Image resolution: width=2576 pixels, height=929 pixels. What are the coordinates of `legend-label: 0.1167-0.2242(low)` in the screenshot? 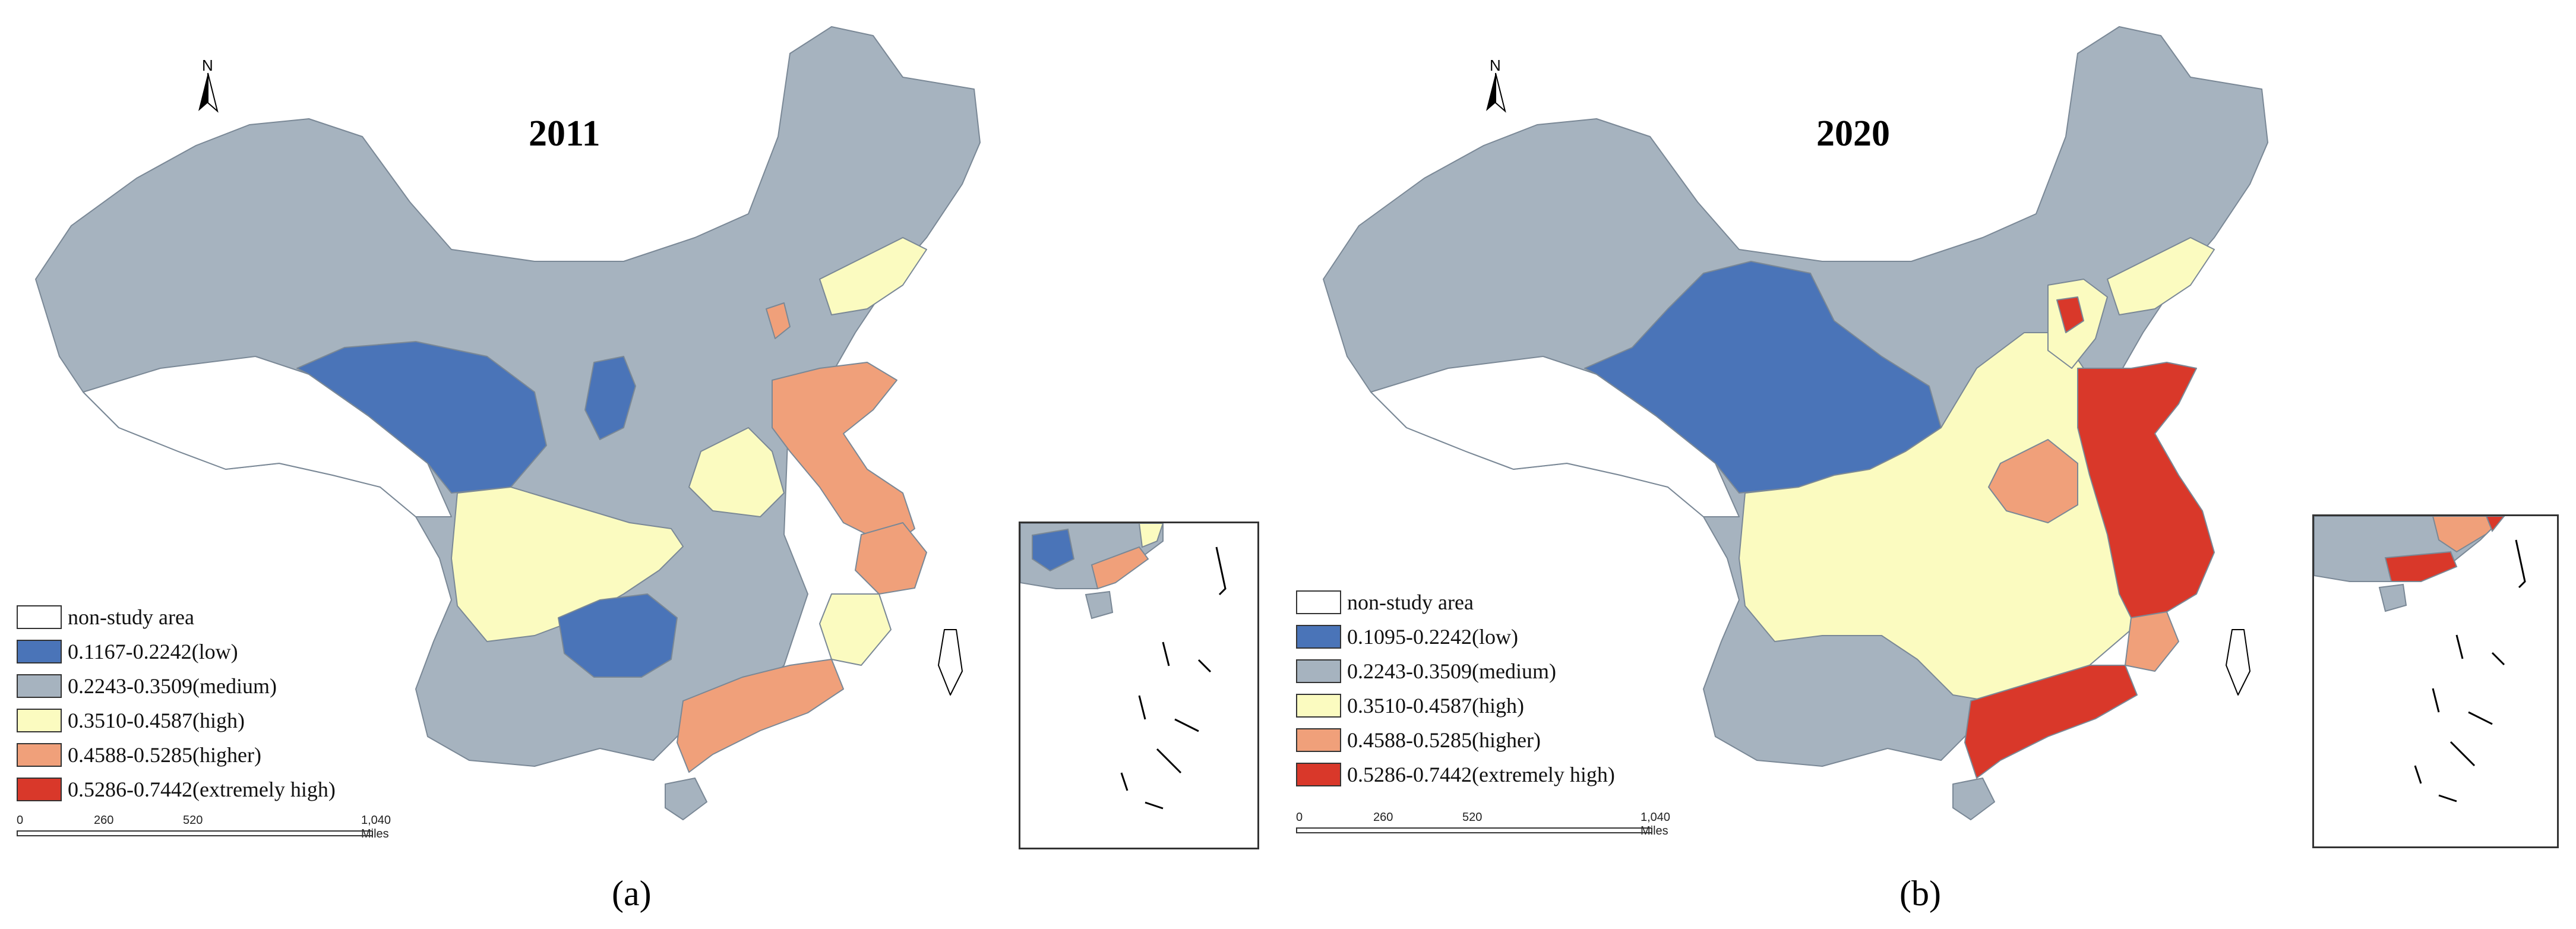 It's located at (153, 651).